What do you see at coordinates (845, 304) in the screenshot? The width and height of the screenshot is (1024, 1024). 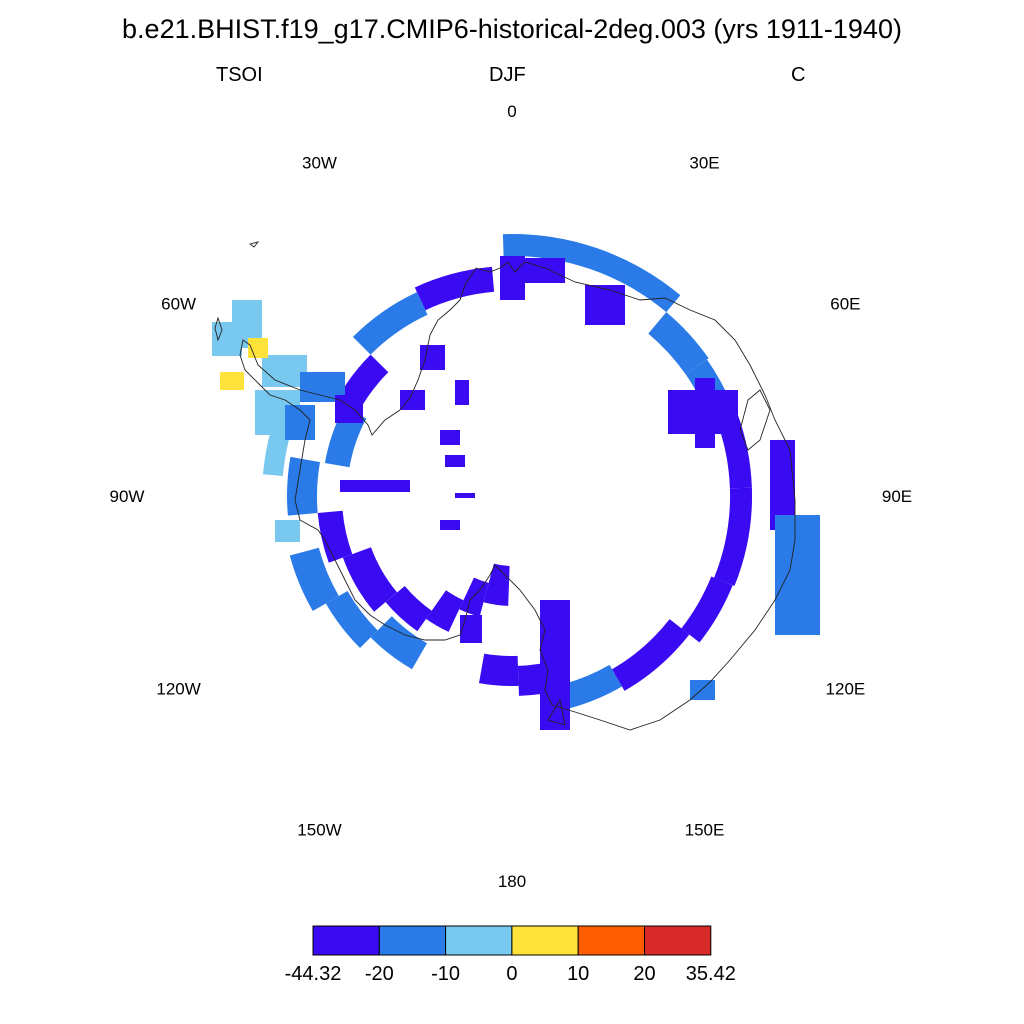 I see `longitude-label: 60E` at bounding box center [845, 304].